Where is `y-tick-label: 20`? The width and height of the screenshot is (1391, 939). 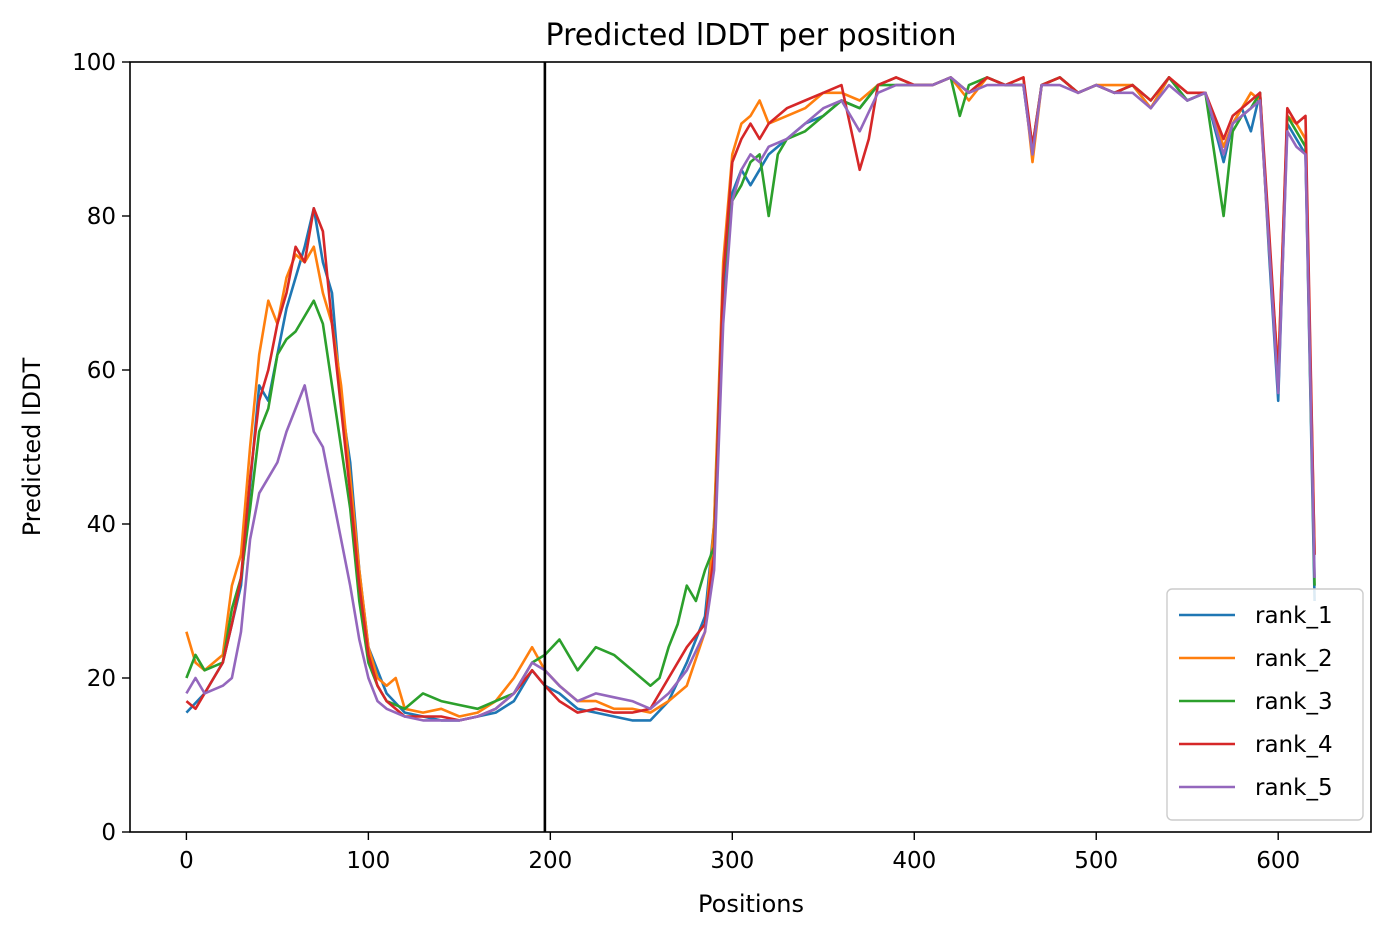 y-tick-label: 20 is located at coordinates (101, 679).